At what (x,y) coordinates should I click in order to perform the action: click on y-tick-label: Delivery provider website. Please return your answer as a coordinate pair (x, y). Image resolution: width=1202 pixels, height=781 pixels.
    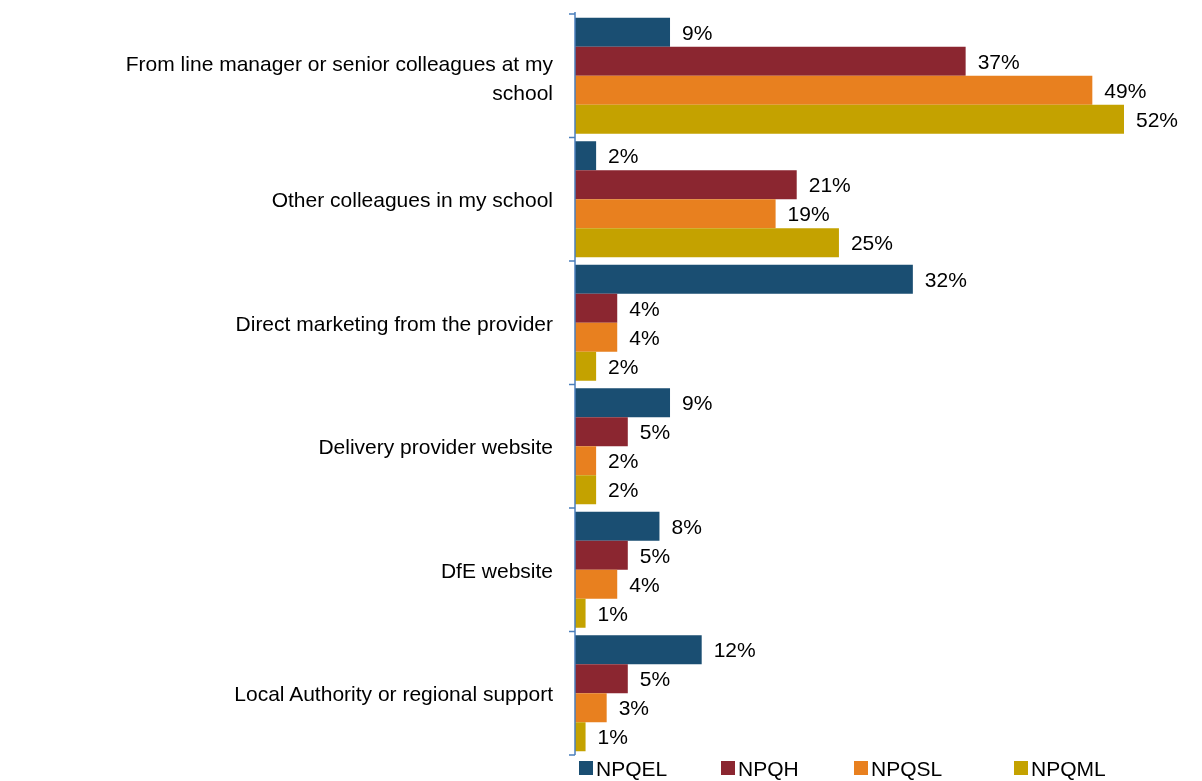
    Looking at the image, I should click on (435, 446).